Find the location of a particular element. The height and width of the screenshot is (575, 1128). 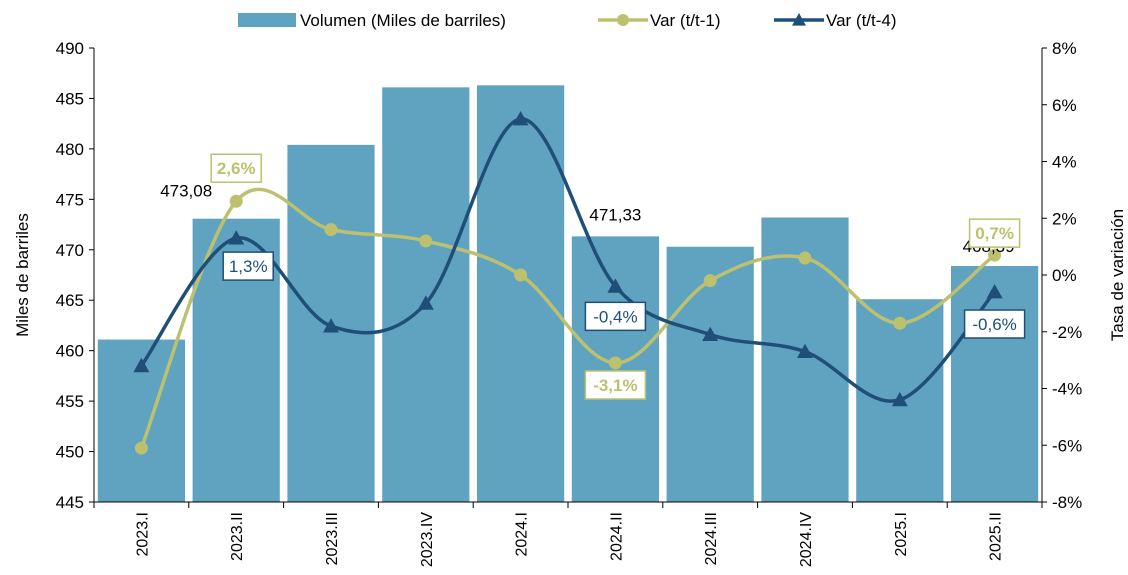

data-label: -0,4% is located at coordinates (615, 316).